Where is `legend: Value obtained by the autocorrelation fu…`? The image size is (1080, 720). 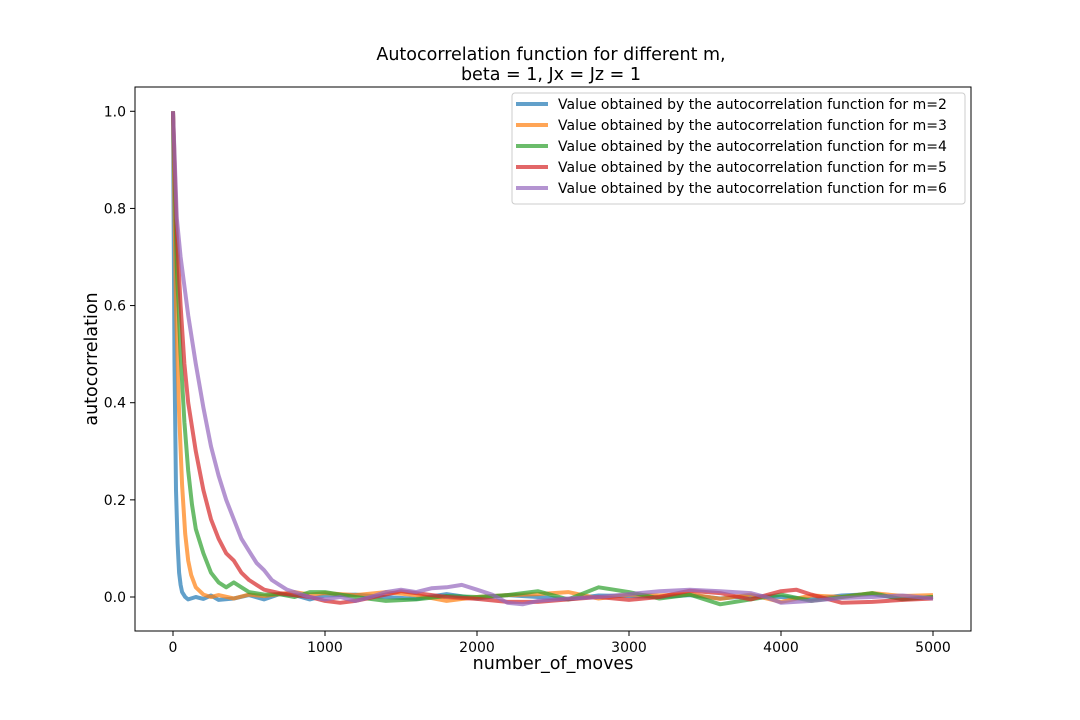 legend: Value obtained by the autocorrelation fu… is located at coordinates (738, 148).